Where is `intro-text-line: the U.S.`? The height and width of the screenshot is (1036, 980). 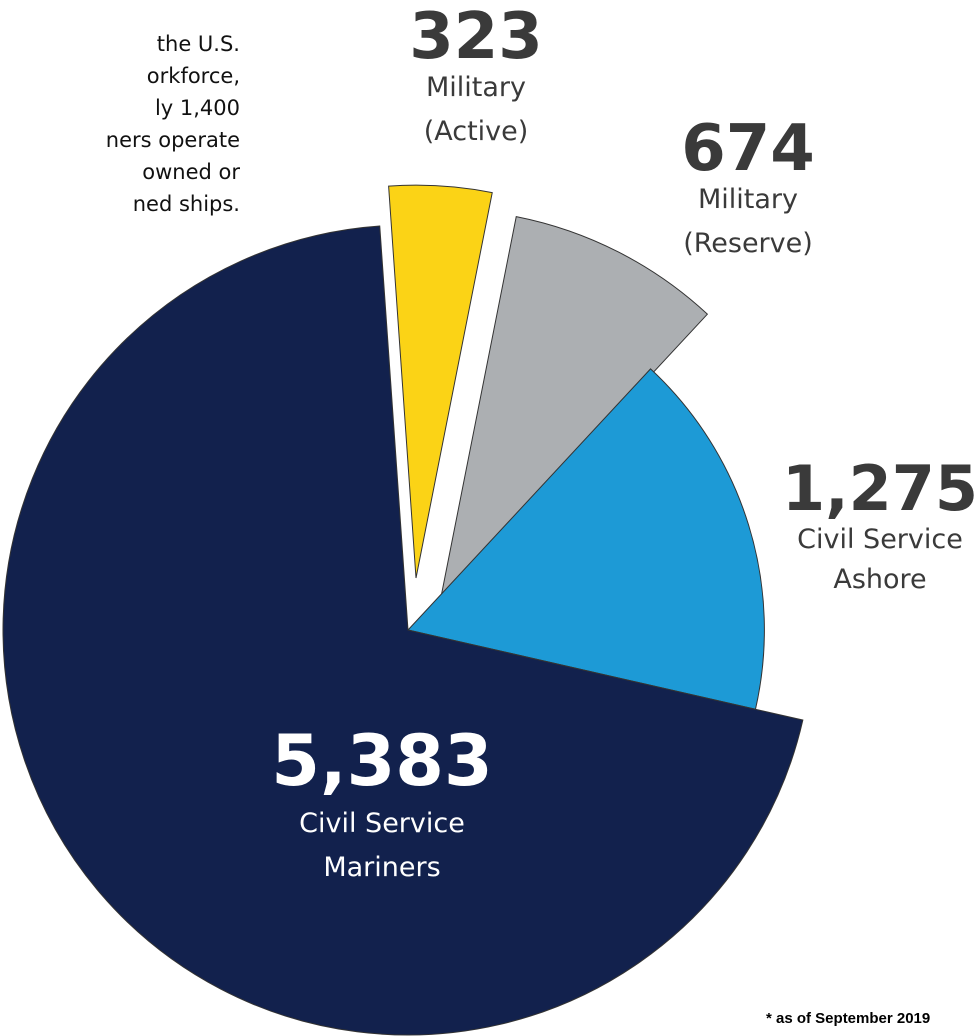 intro-text-line: the U.S. is located at coordinates (120, 44).